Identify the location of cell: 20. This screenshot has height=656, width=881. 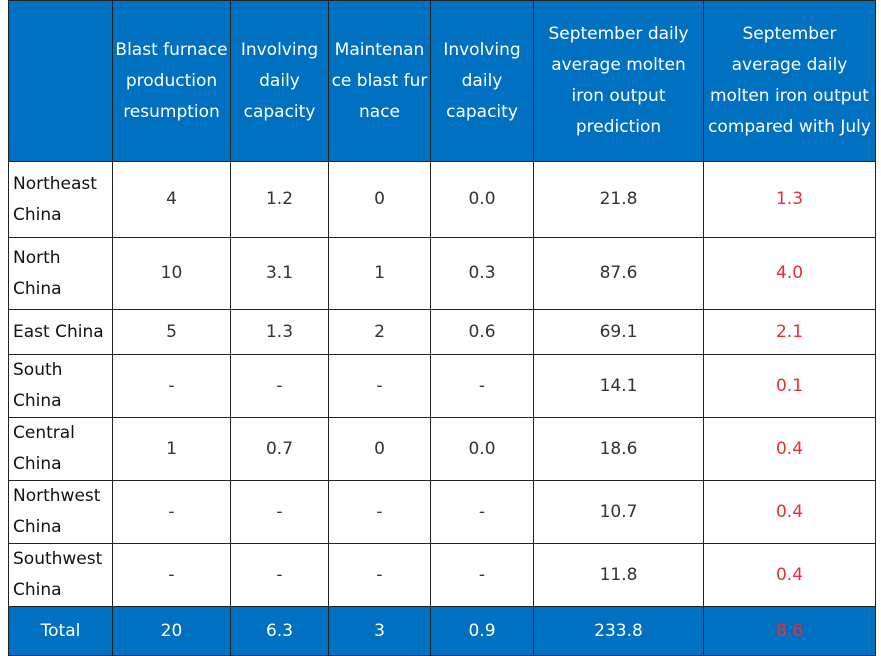
(171, 631).